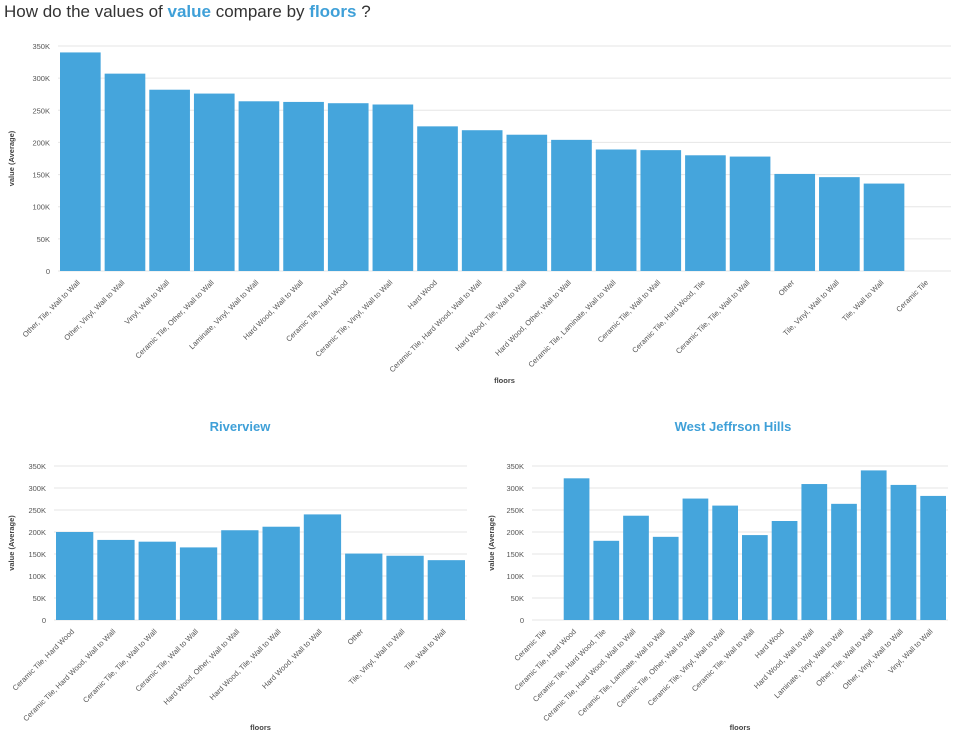  I want to click on chart-title-west-jeffrson-hills: West Jeffrson Hills, so click(733, 426).